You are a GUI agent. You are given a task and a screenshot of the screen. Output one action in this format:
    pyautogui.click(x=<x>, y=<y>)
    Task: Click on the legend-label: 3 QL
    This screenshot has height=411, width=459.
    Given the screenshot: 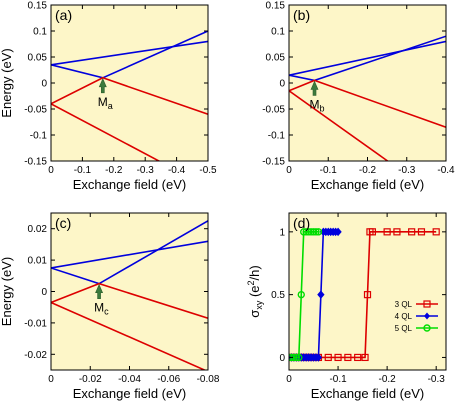 What is the action you would take?
    pyautogui.click(x=404, y=304)
    